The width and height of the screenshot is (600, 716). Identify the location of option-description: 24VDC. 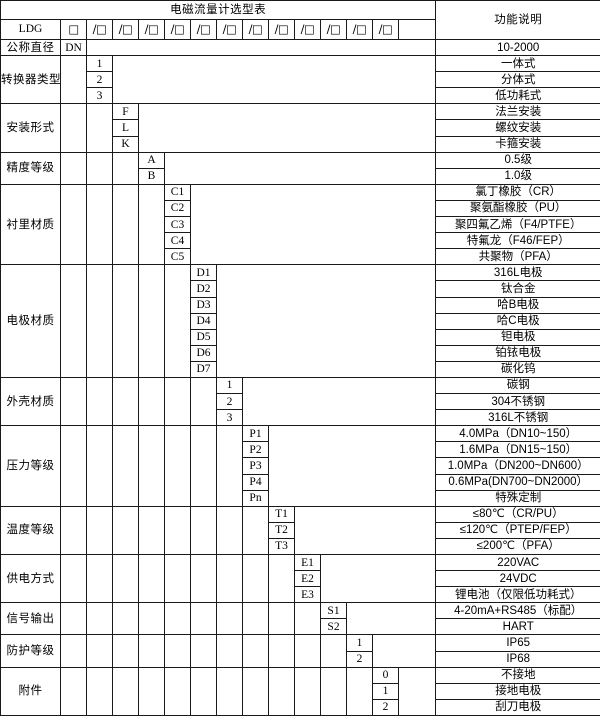
(517, 579).